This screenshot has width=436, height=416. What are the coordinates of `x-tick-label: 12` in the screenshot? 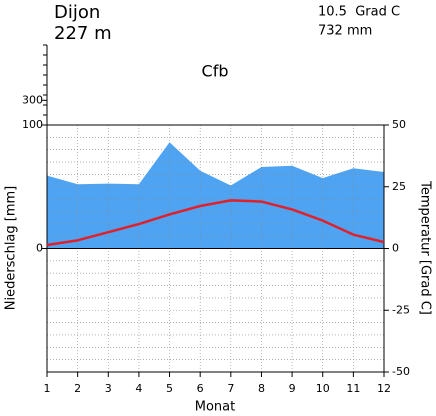 It's located at (384, 388).